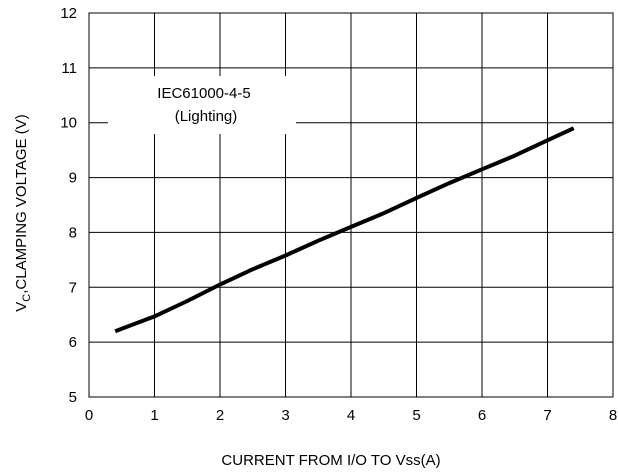 This screenshot has height=472, width=619. Describe the element at coordinates (154, 415) in the screenshot. I see `x-tick-label: 1` at that location.